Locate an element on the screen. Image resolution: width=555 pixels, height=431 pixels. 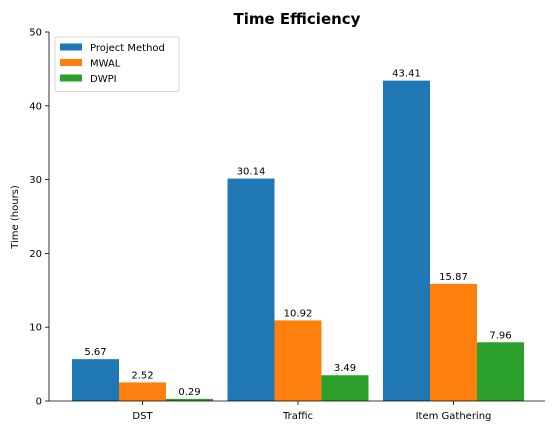
data-label: 7.96 is located at coordinates (500, 335).